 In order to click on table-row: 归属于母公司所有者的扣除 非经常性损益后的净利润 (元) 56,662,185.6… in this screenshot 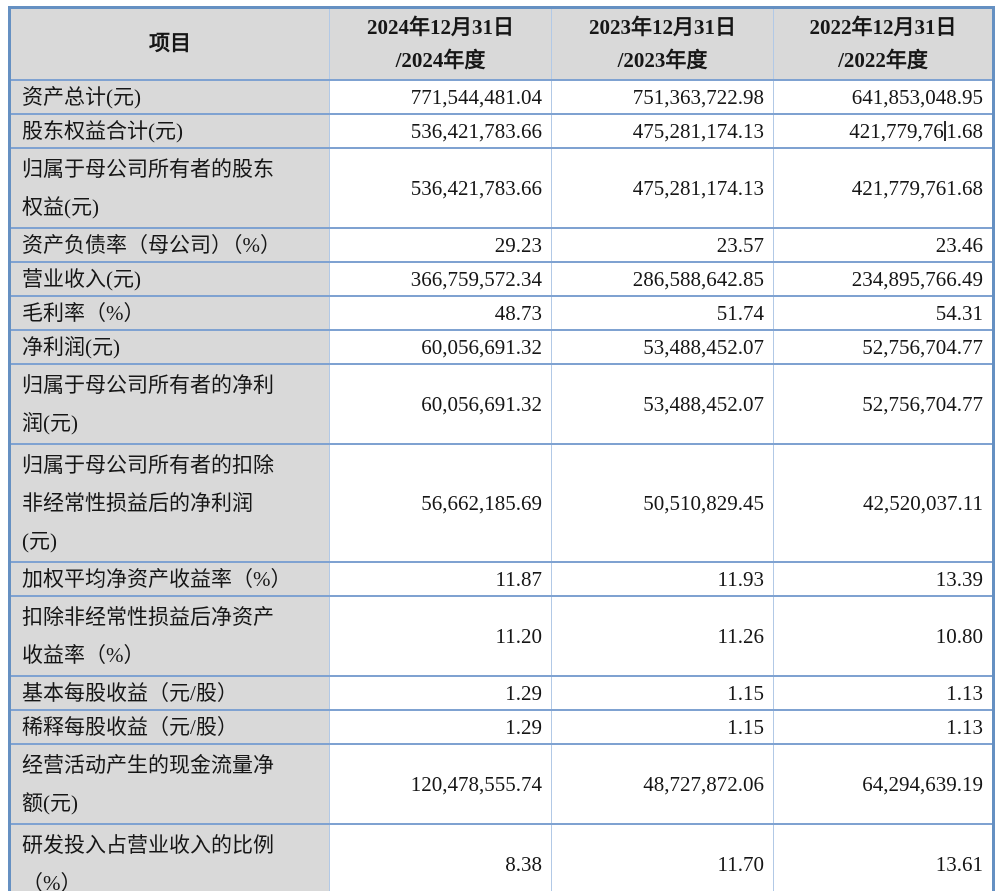, I will do `click(501, 502)`.